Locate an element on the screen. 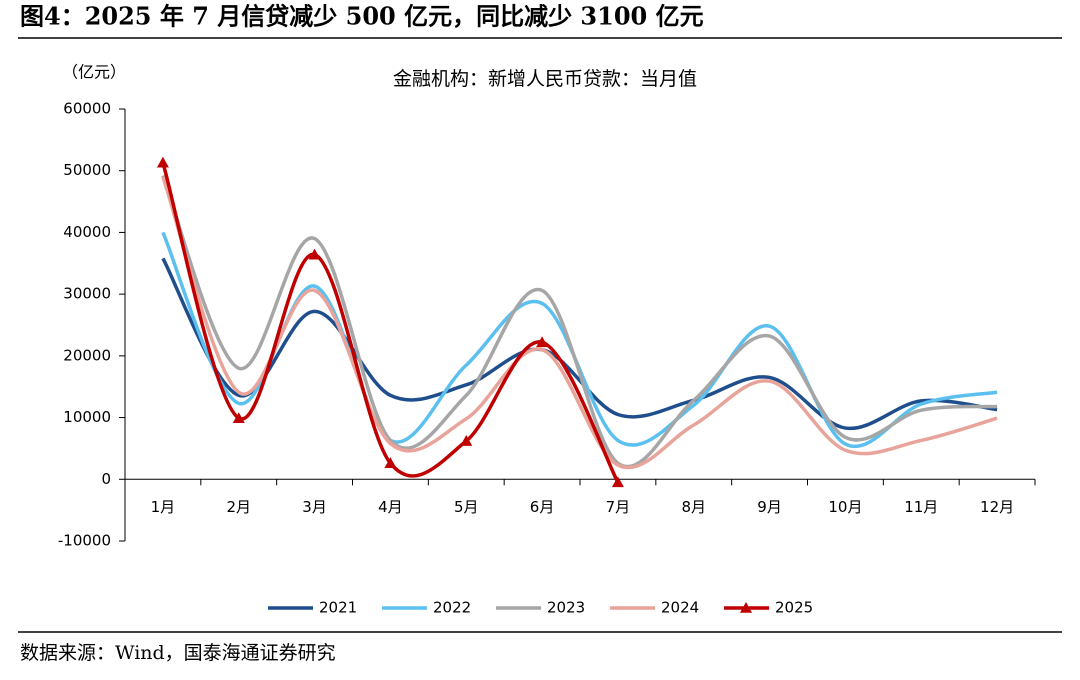 The height and width of the screenshot is (680, 1080). legend-label: 2021 is located at coordinates (338, 608).